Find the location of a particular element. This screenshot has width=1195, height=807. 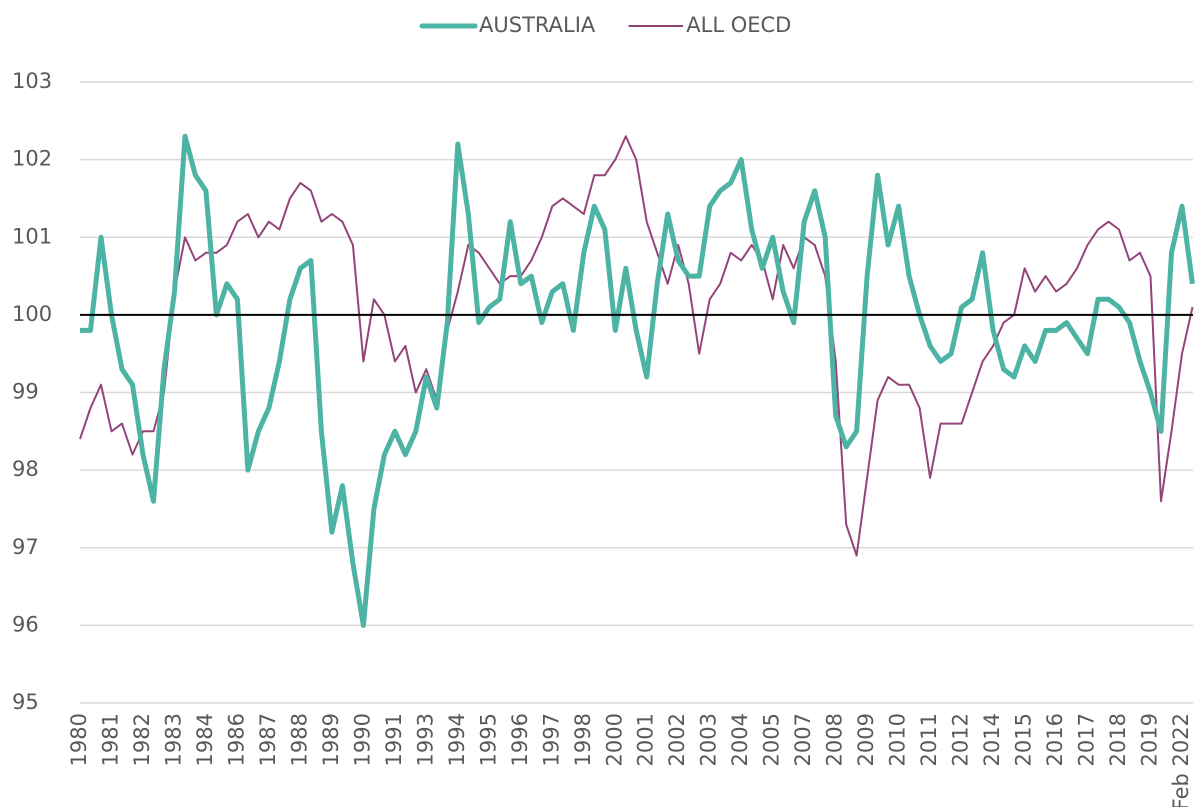

y-tick-label: 98 is located at coordinates (25, 469).